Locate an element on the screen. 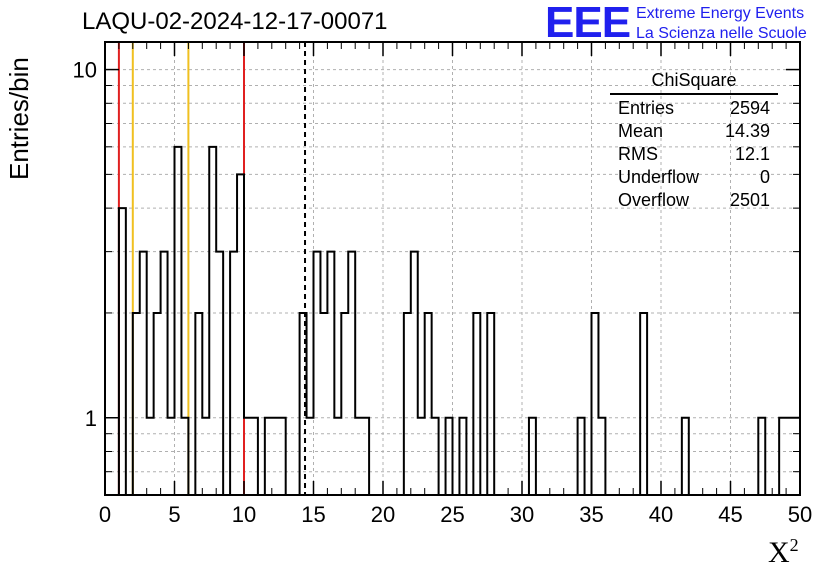  x-tick-label: 30 is located at coordinates (522, 514).